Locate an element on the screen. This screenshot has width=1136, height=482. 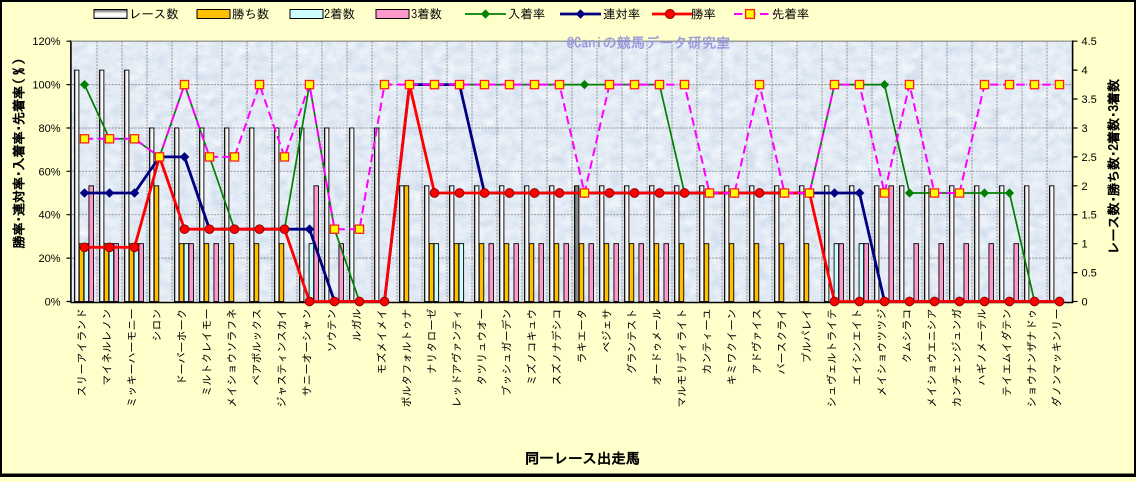
svg-text: 1.5 is located at coordinates (1089, 216).